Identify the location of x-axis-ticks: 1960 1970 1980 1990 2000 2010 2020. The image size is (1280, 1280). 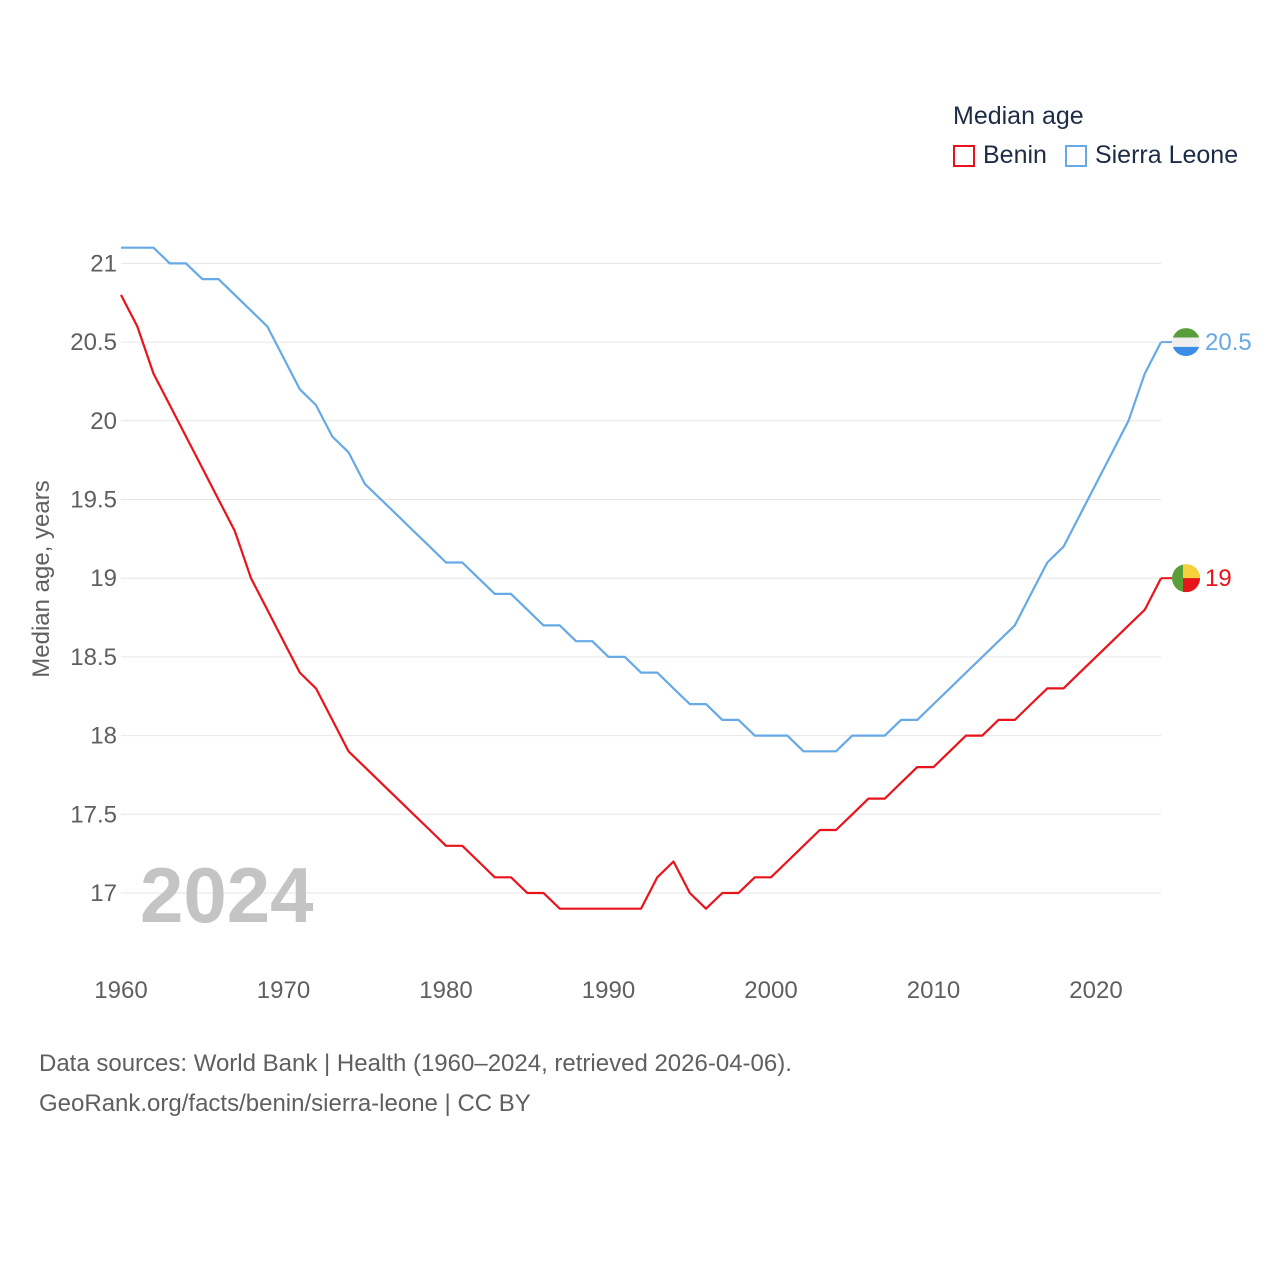
(608, 990).